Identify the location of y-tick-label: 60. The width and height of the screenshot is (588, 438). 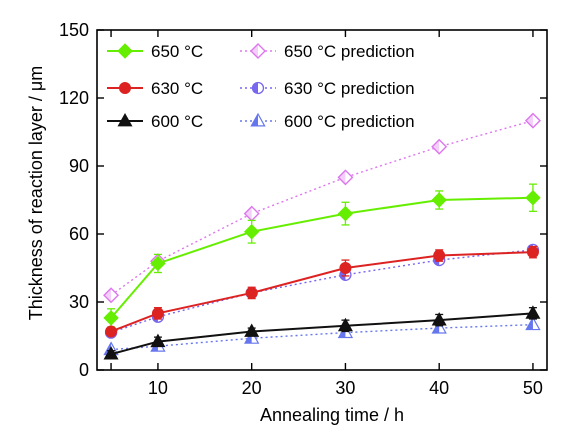
(79, 234).